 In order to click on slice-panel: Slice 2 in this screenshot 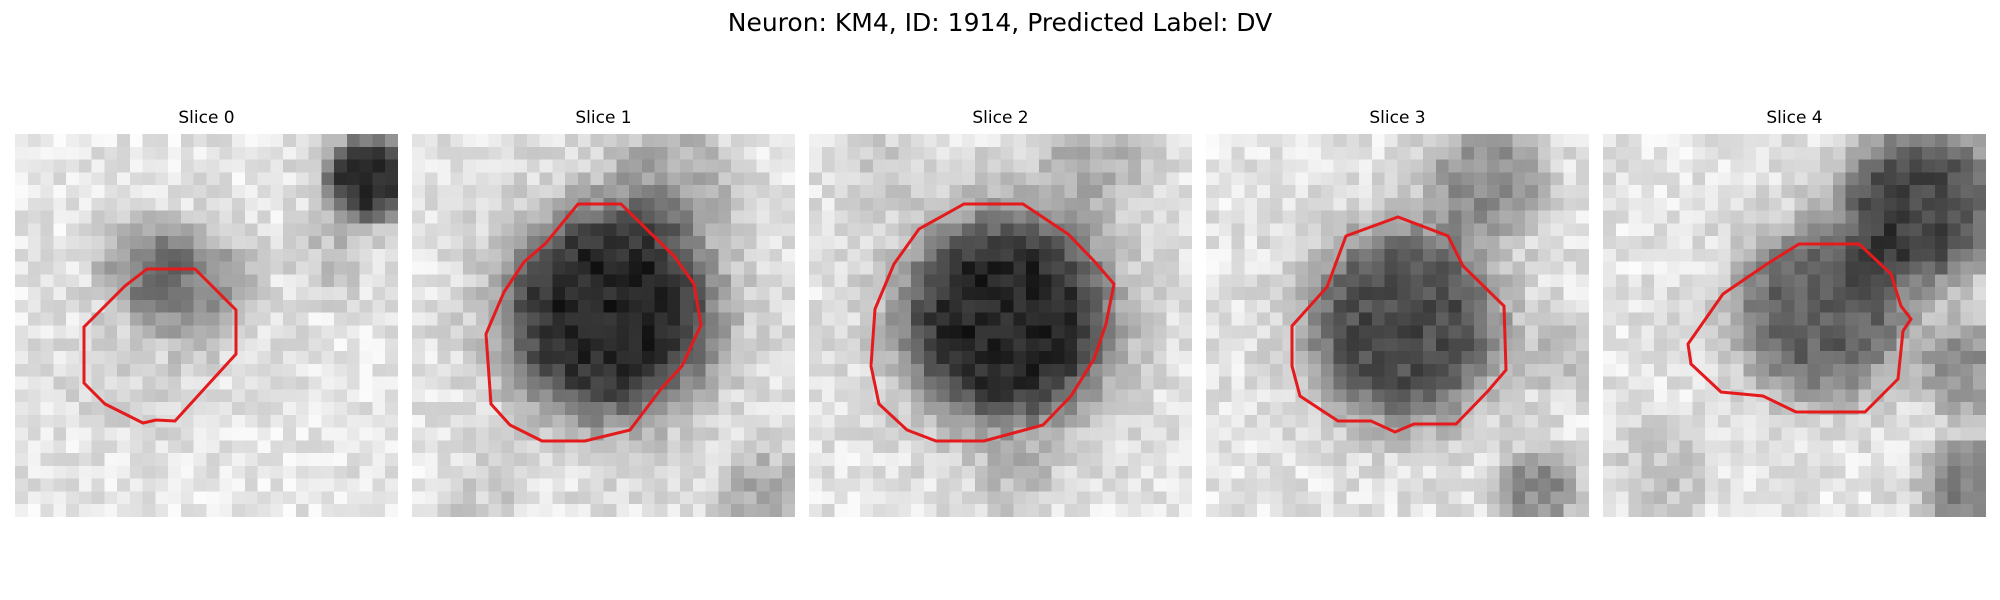, I will do `click(1000, 312)`.